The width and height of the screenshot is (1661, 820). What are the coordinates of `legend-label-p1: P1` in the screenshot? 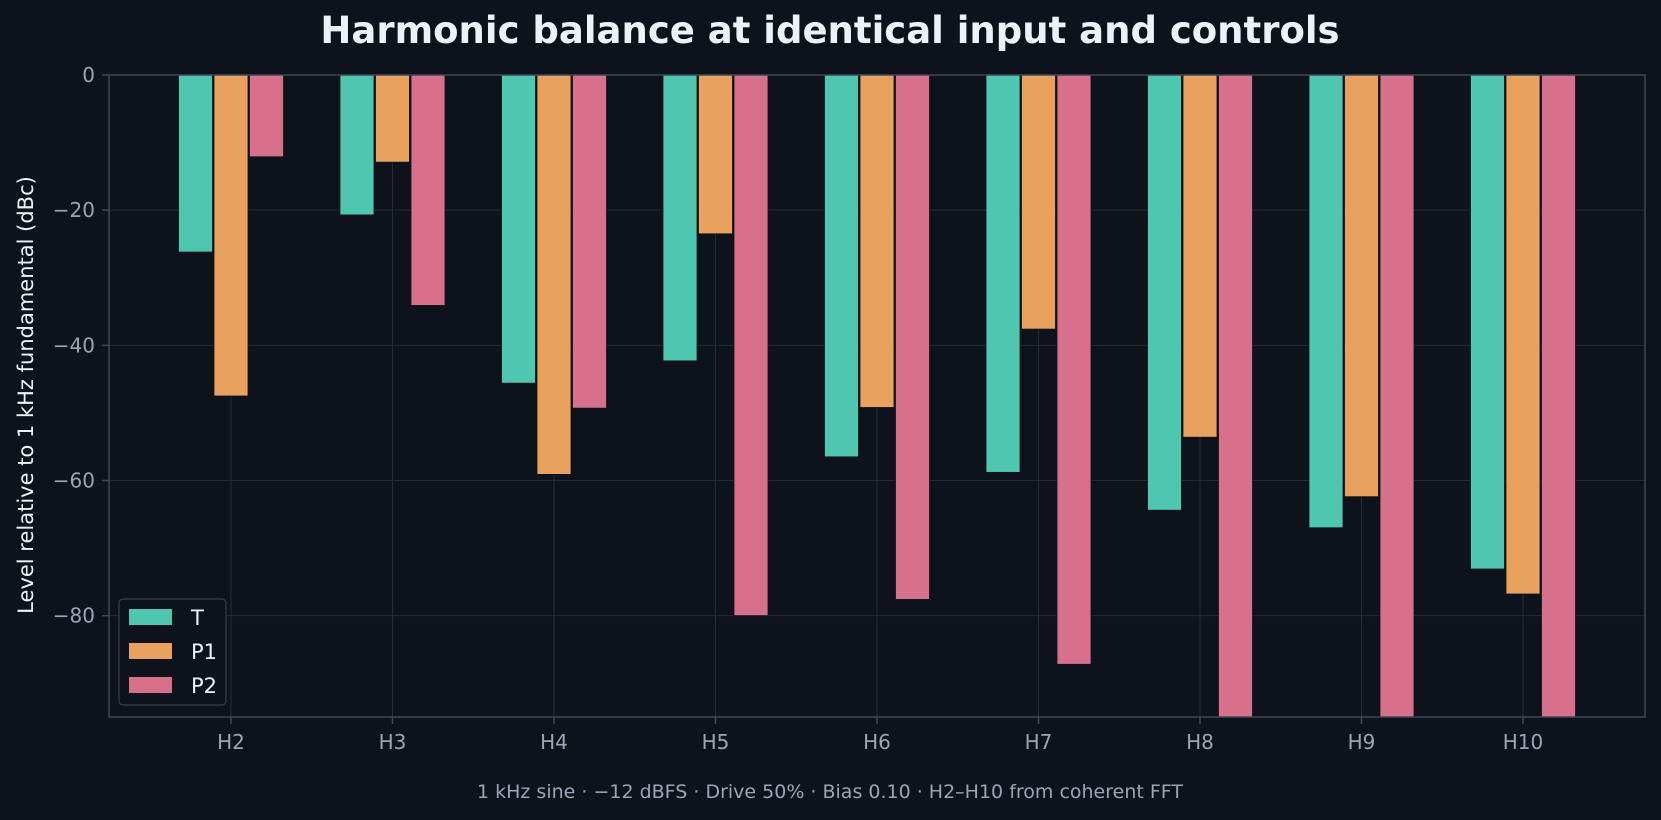 It's located at (204, 652).